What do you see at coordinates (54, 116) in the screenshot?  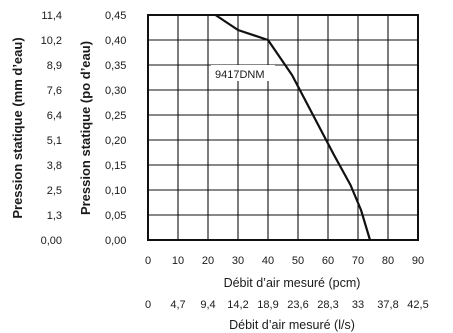 I see `y-tick-label-mm: 6,4` at bounding box center [54, 116].